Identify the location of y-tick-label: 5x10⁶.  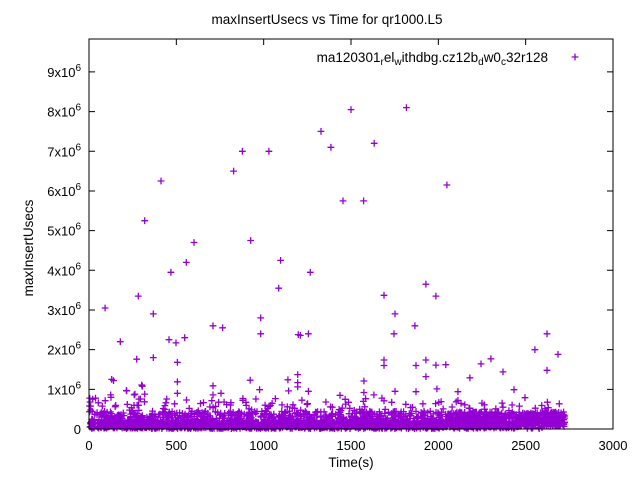
(64, 230).